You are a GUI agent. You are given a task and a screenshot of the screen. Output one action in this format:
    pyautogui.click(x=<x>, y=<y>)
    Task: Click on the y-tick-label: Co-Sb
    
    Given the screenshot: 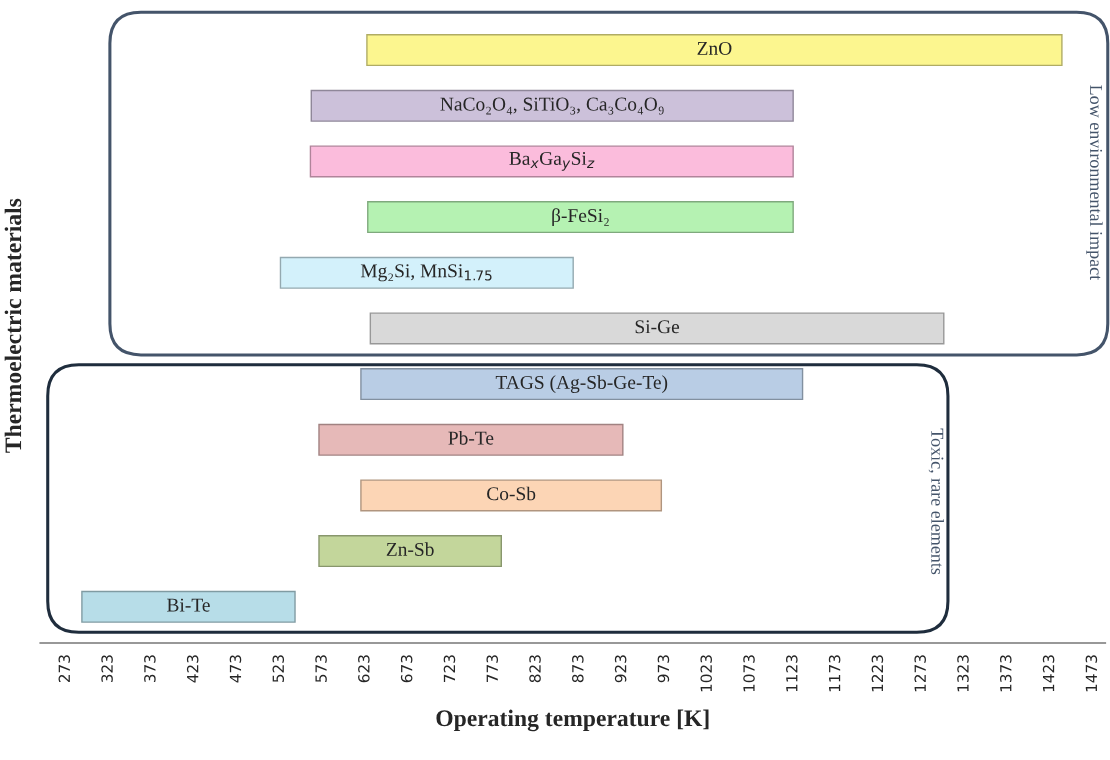 What is the action you would take?
    pyautogui.click(x=511, y=493)
    